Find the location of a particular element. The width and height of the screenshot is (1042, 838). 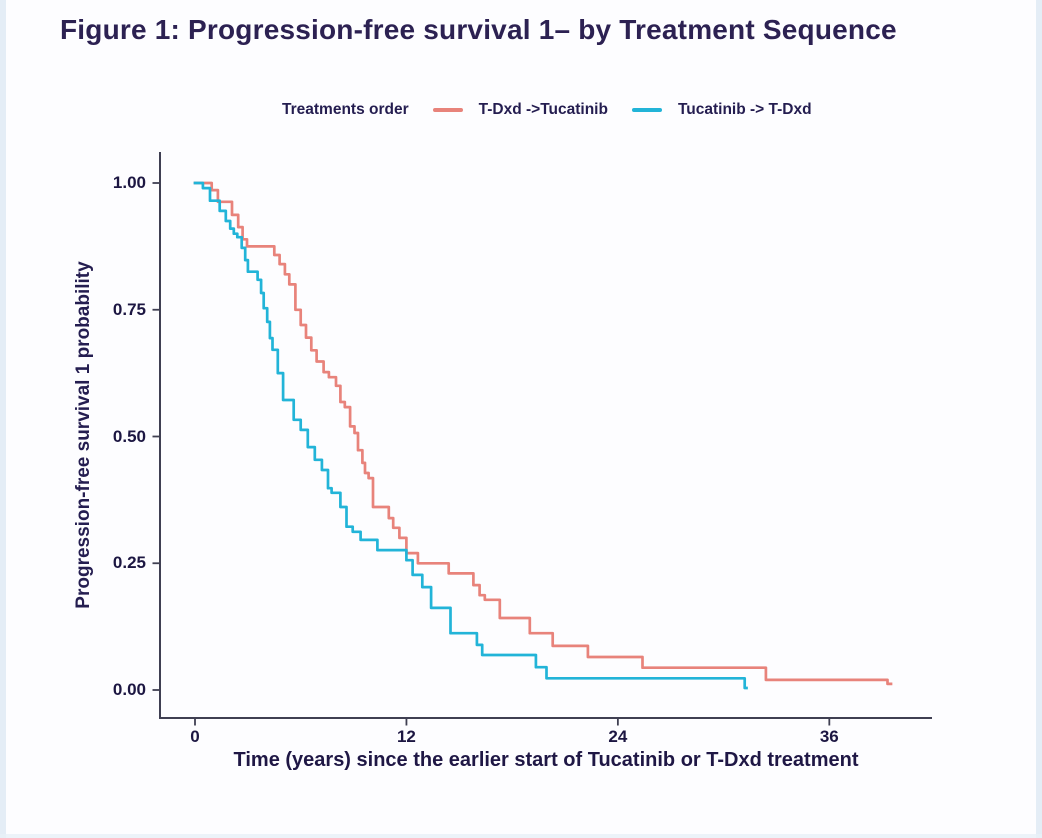

y-tick-label-0.50: 0.50 is located at coordinates (129, 436).